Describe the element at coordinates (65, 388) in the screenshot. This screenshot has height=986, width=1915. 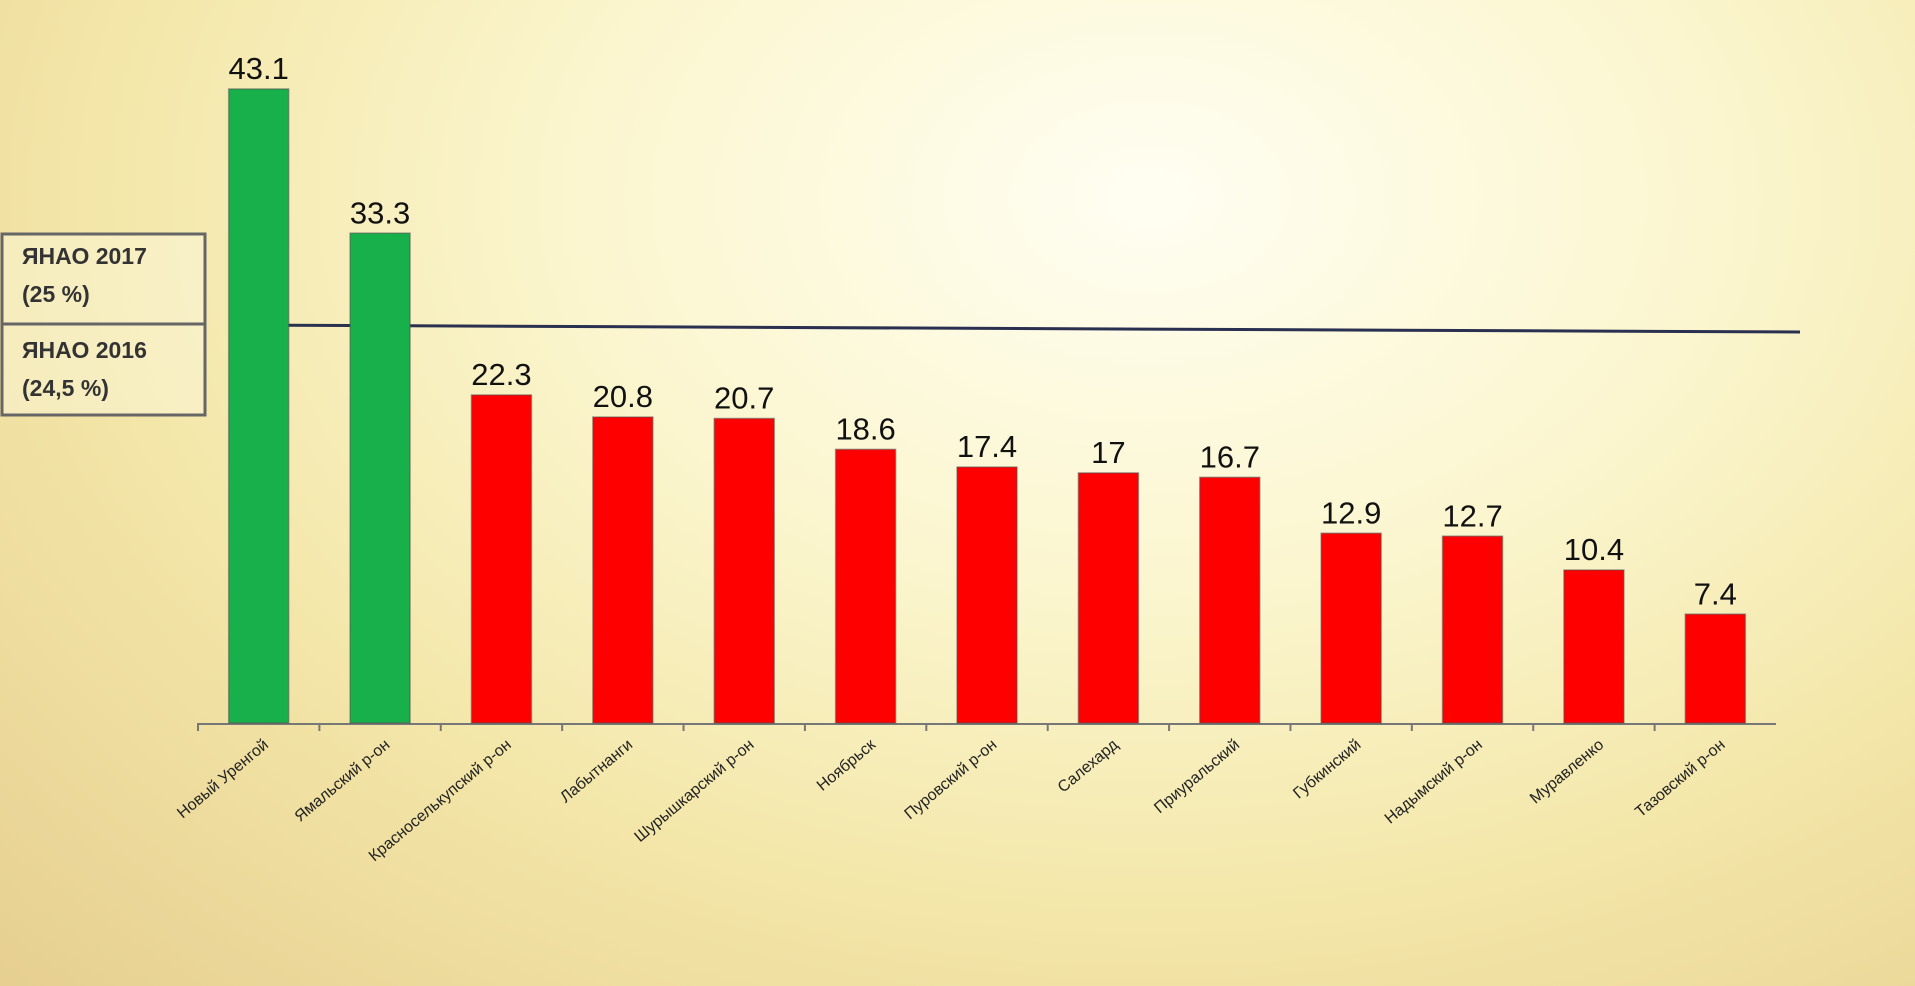
I see `annotation: (24,5 %)` at that location.